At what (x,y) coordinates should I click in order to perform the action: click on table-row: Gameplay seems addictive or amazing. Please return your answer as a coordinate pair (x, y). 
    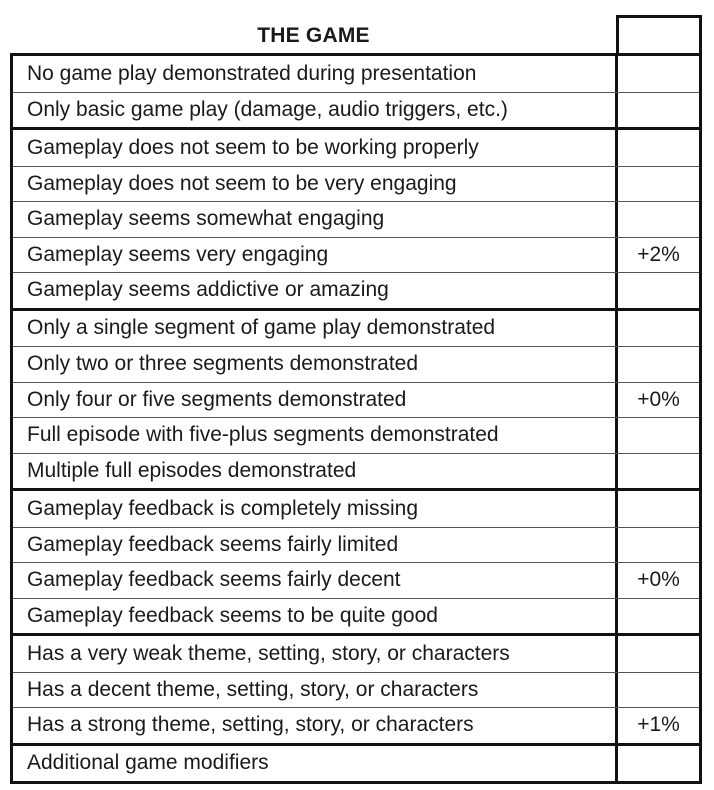
    Looking at the image, I should click on (356, 290).